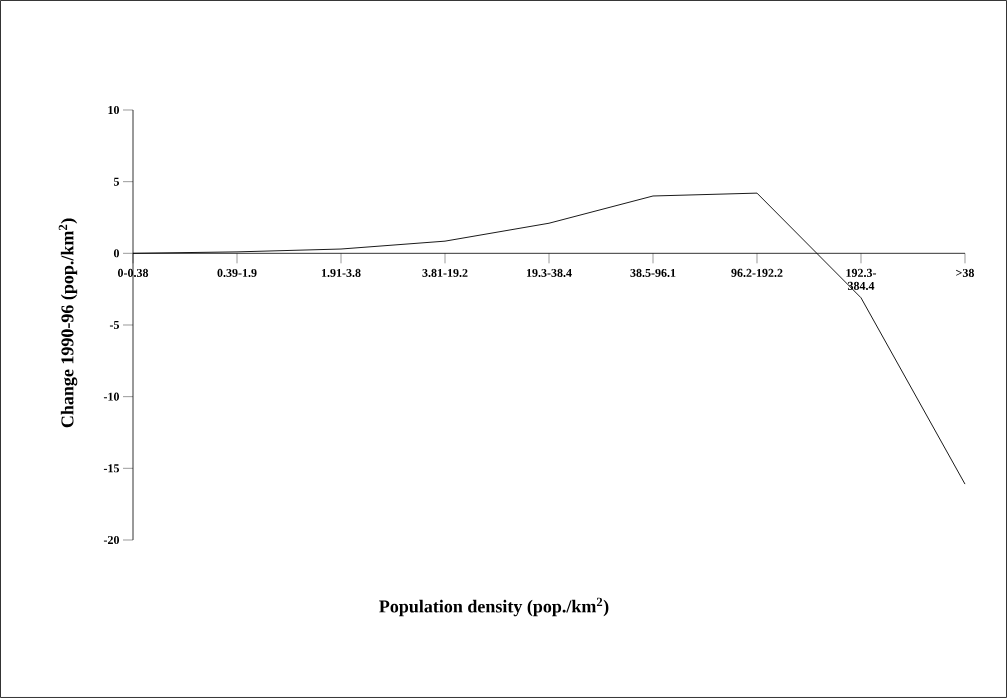 The image size is (1007, 698). I want to click on x-tick-label: >38, so click(965, 272).